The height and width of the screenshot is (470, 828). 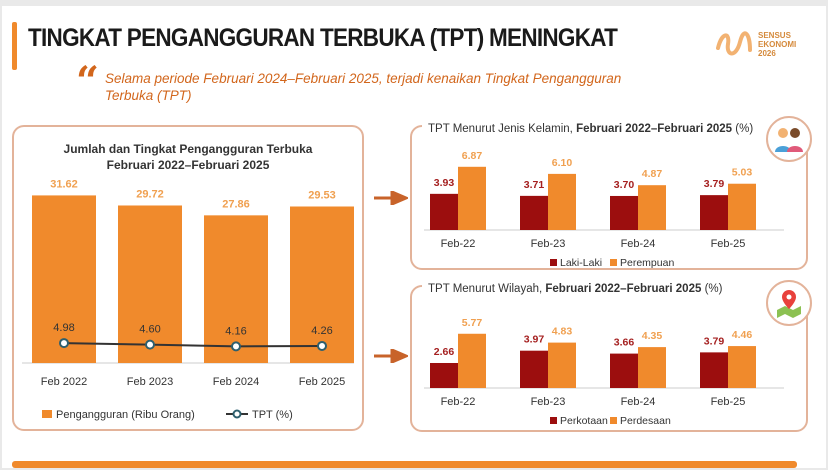 I want to click on bar-label: 2.66, so click(x=444, y=352).